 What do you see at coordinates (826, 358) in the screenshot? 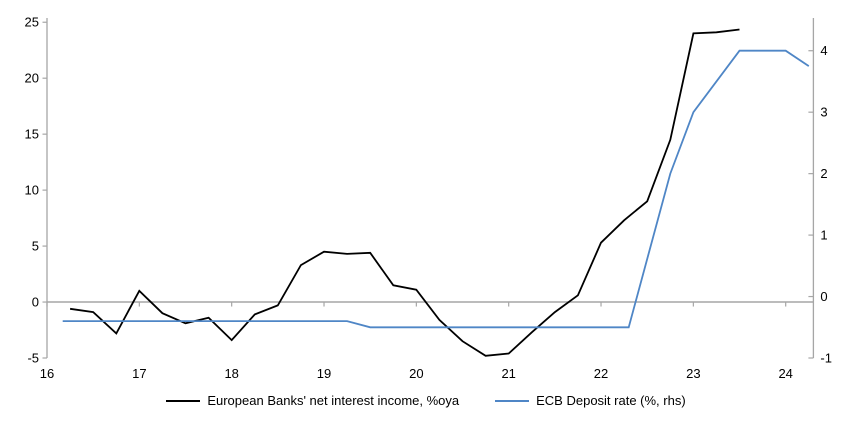
I see `y-right-tick-label: -1` at bounding box center [826, 358].